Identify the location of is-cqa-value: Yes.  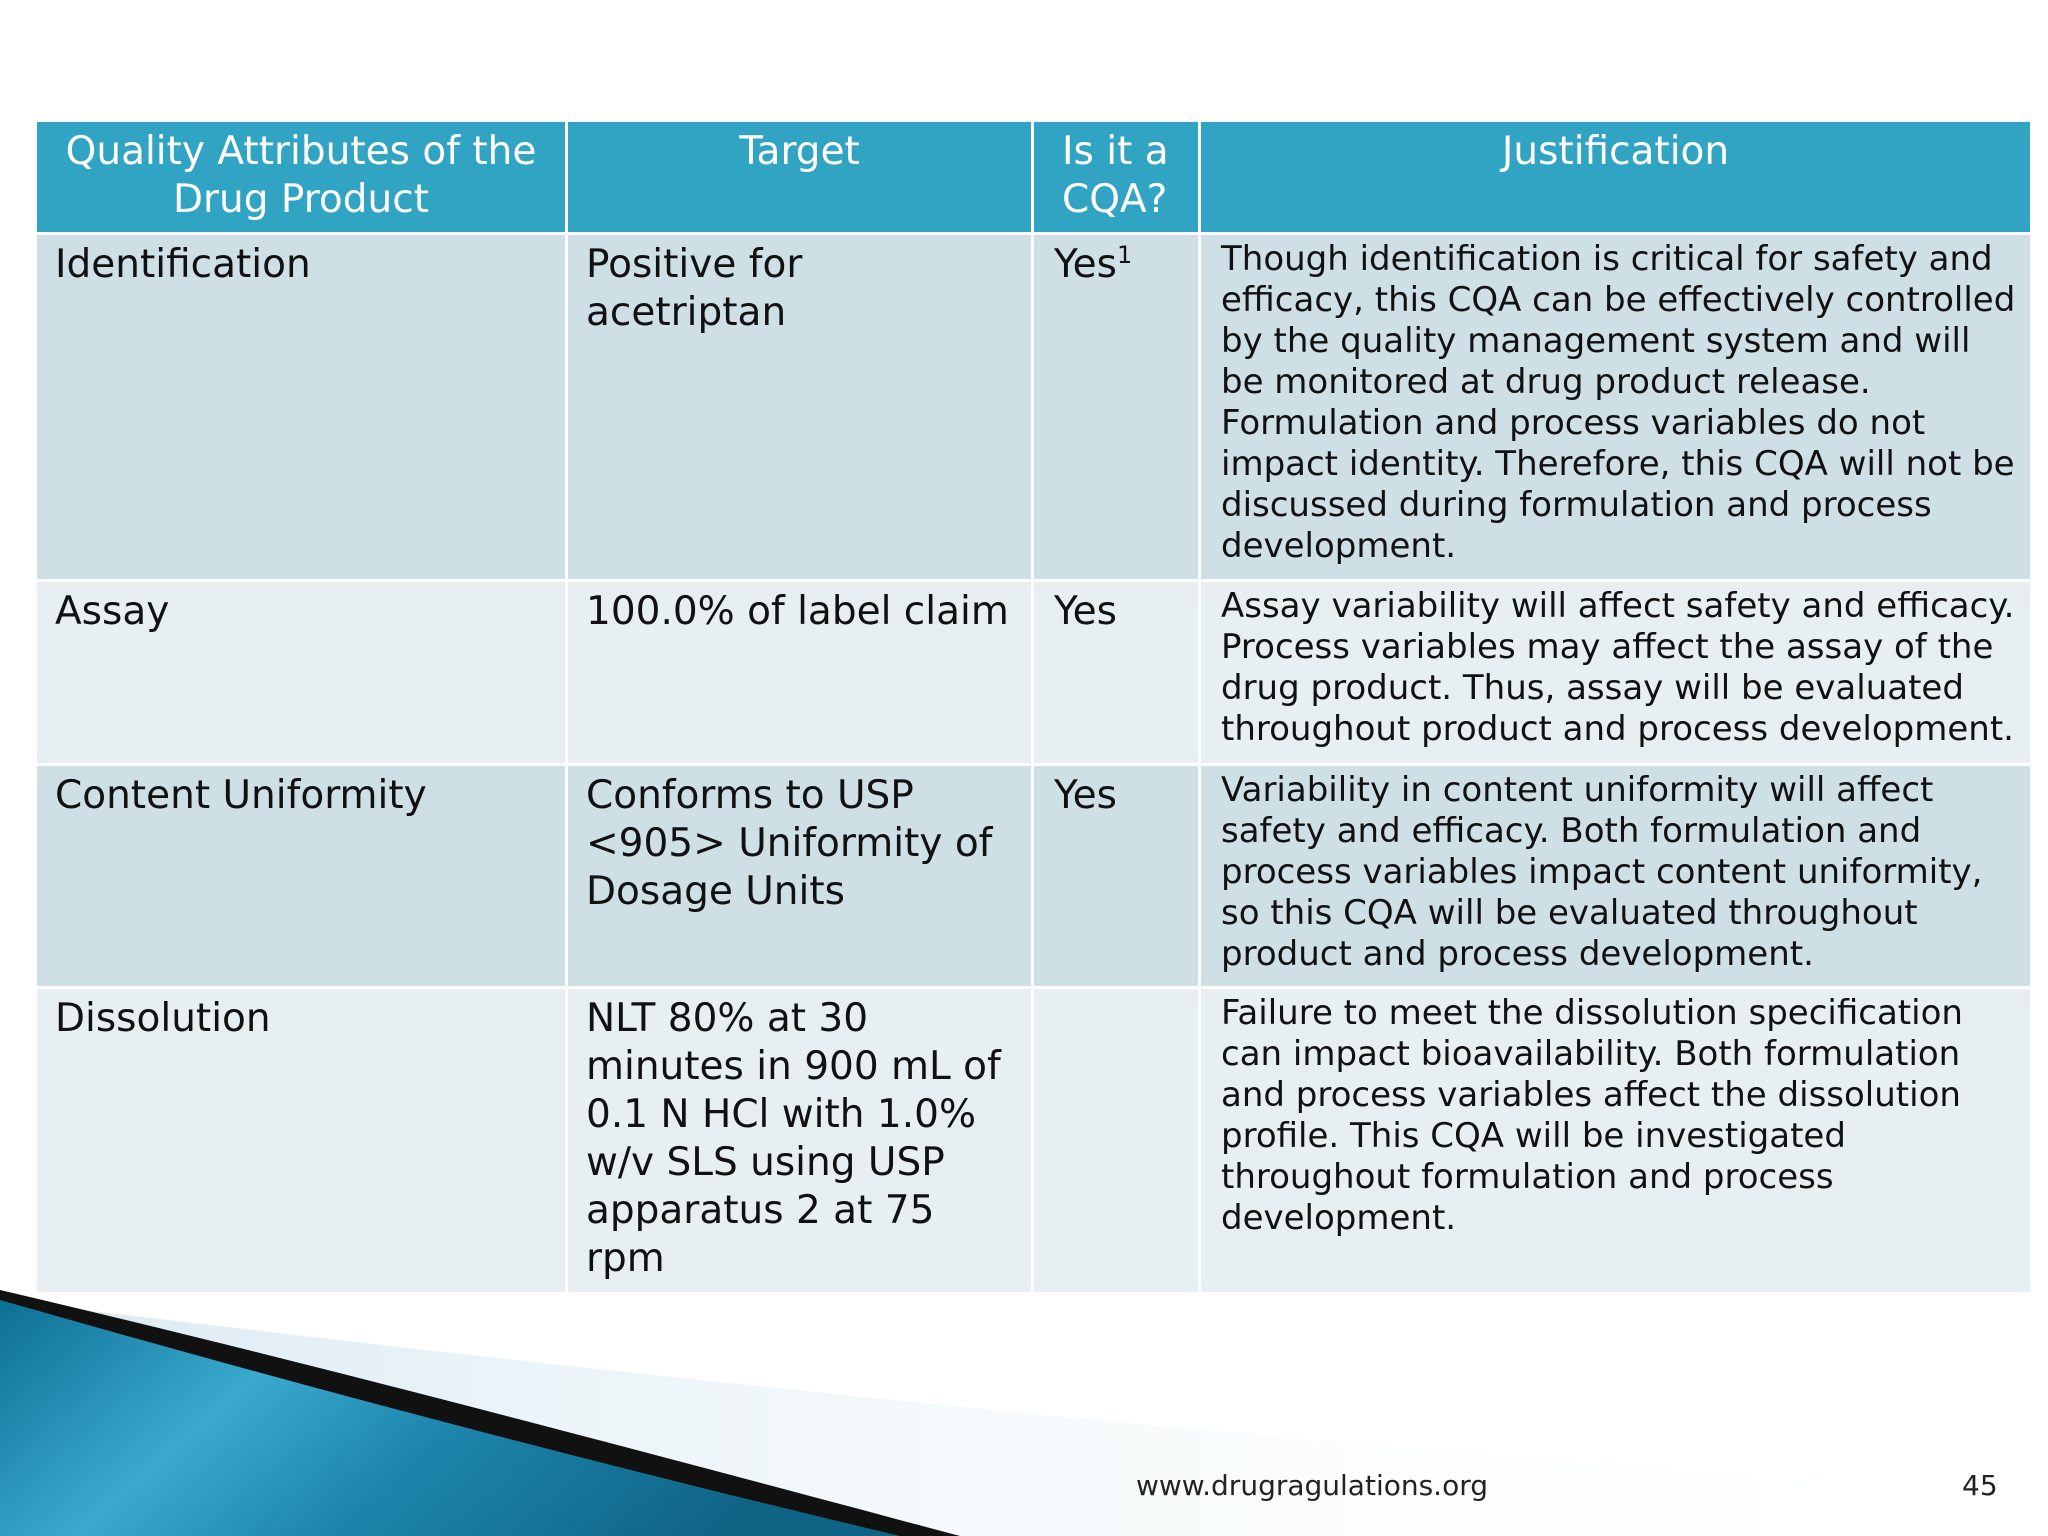
(1085, 264).